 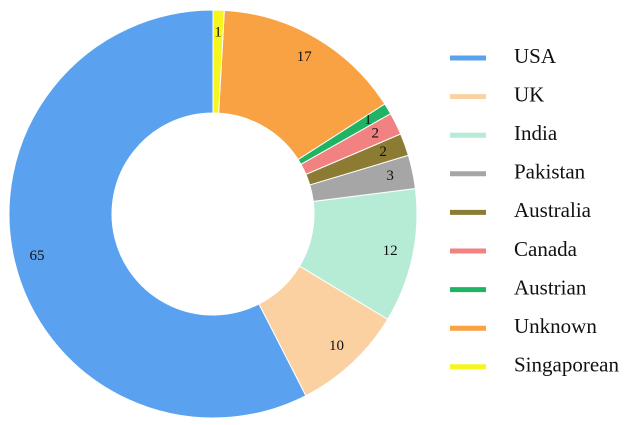 What do you see at coordinates (555, 326) in the screenshot?
I see `legend-label: Unknown` at bounding box center [555, 326].